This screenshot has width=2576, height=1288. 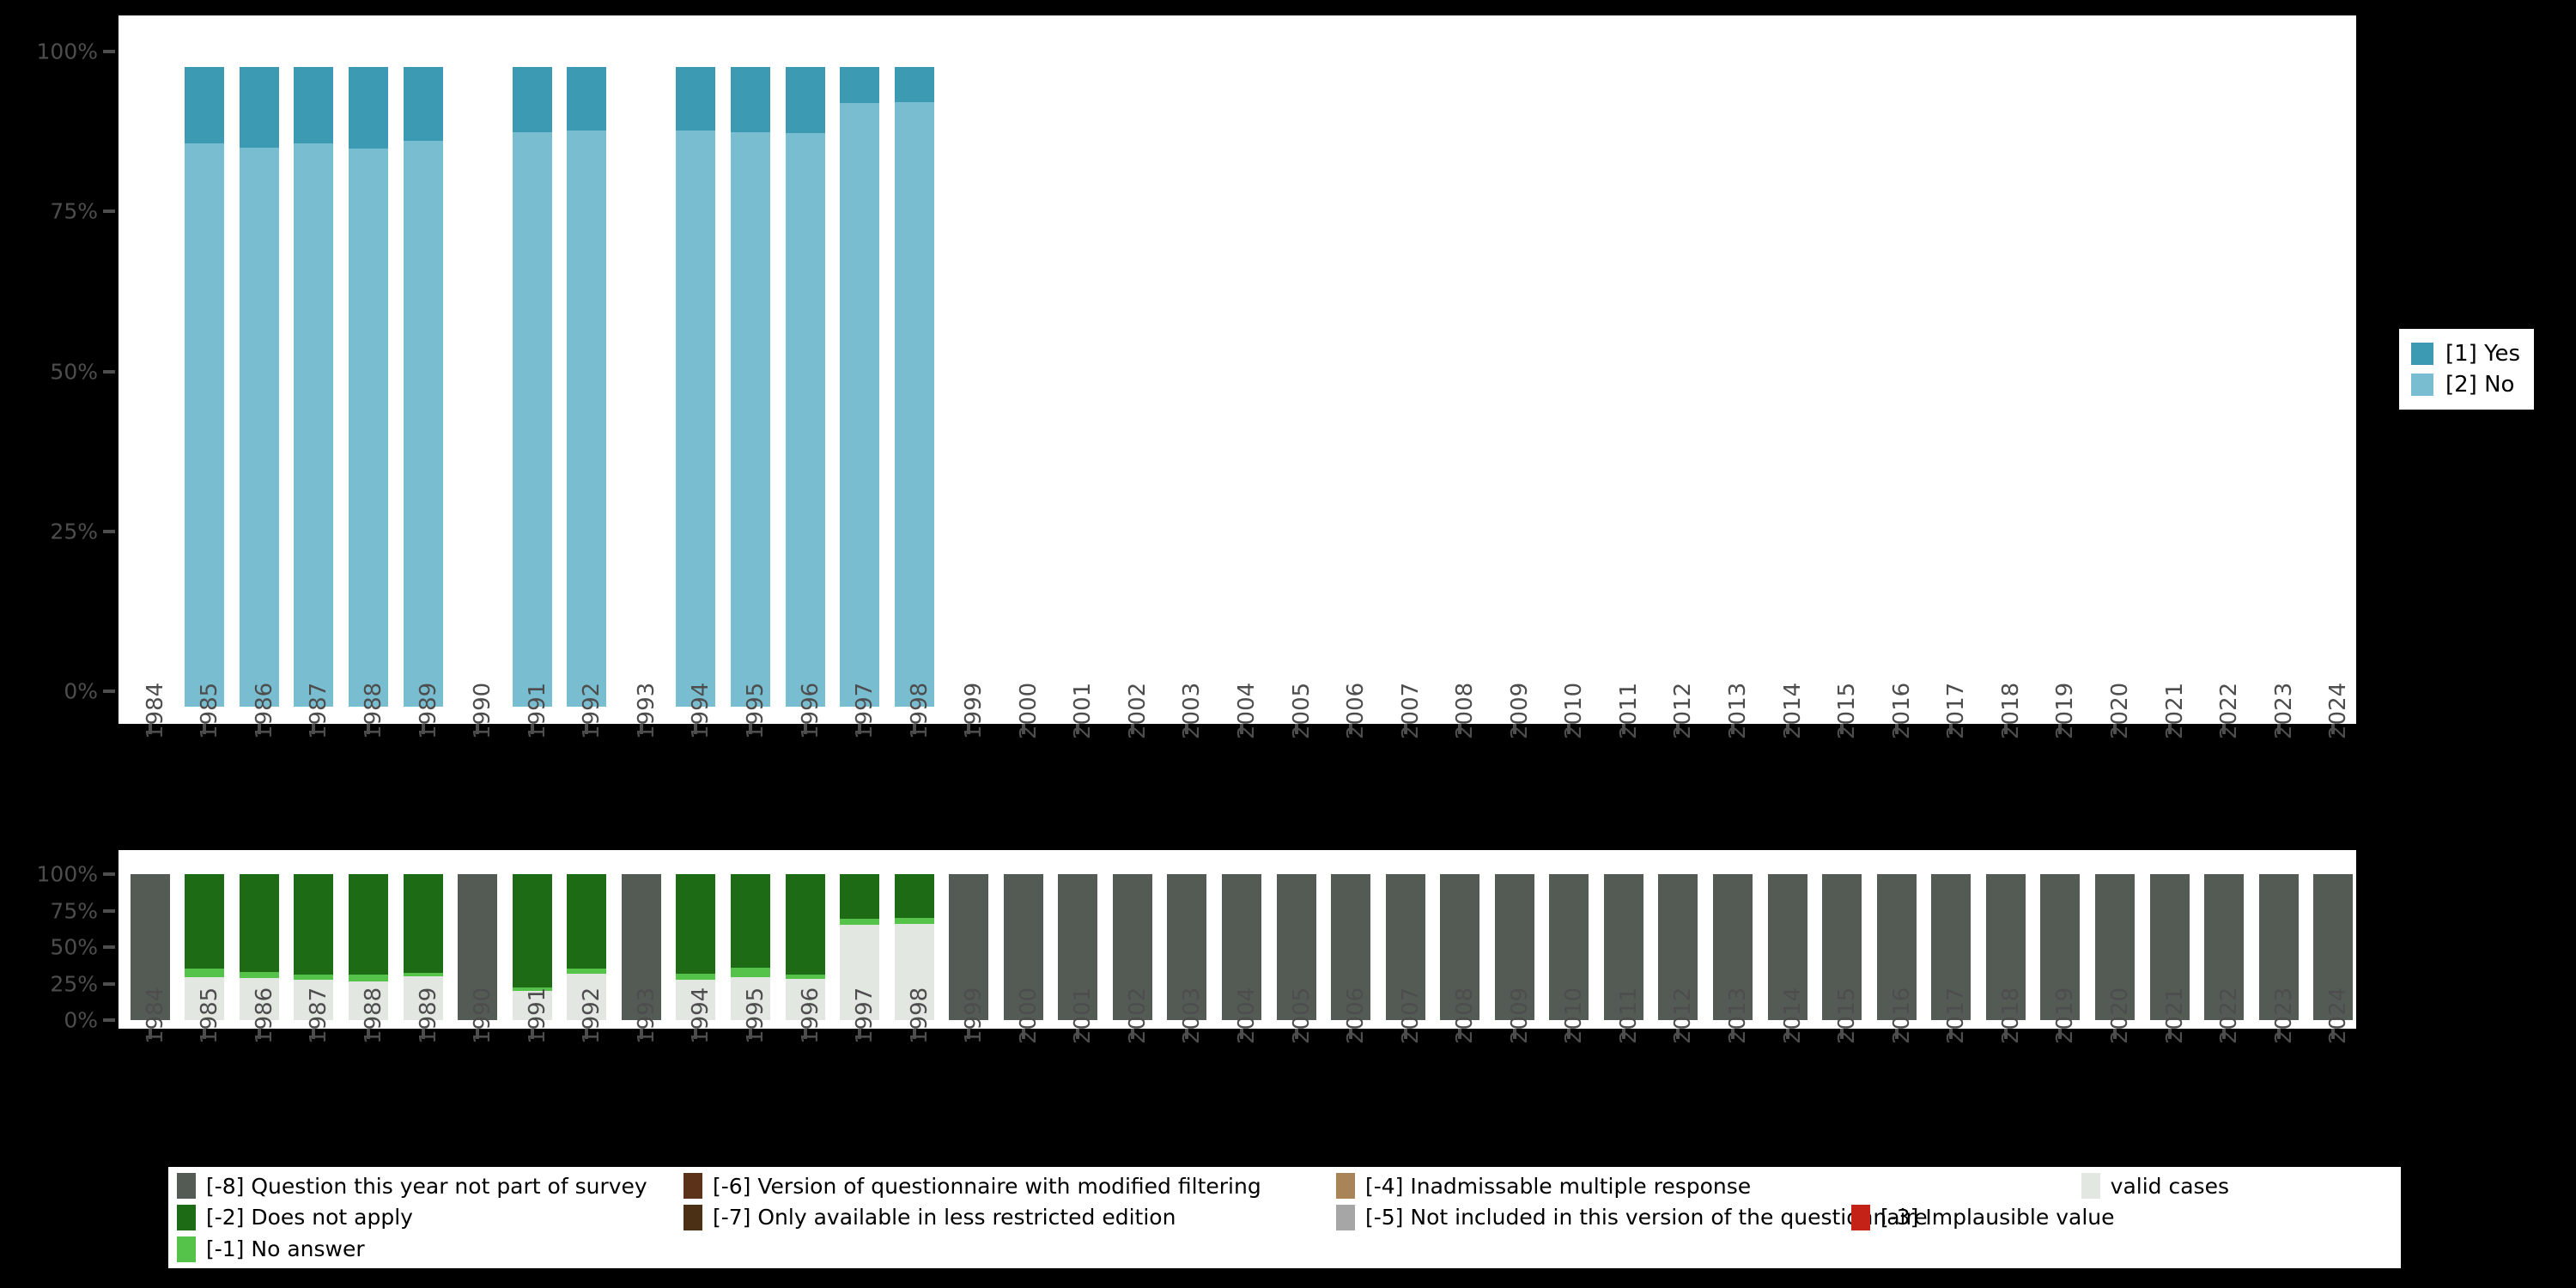 I want to click on distribution-bar-2007, so click(x=1405, y=947).